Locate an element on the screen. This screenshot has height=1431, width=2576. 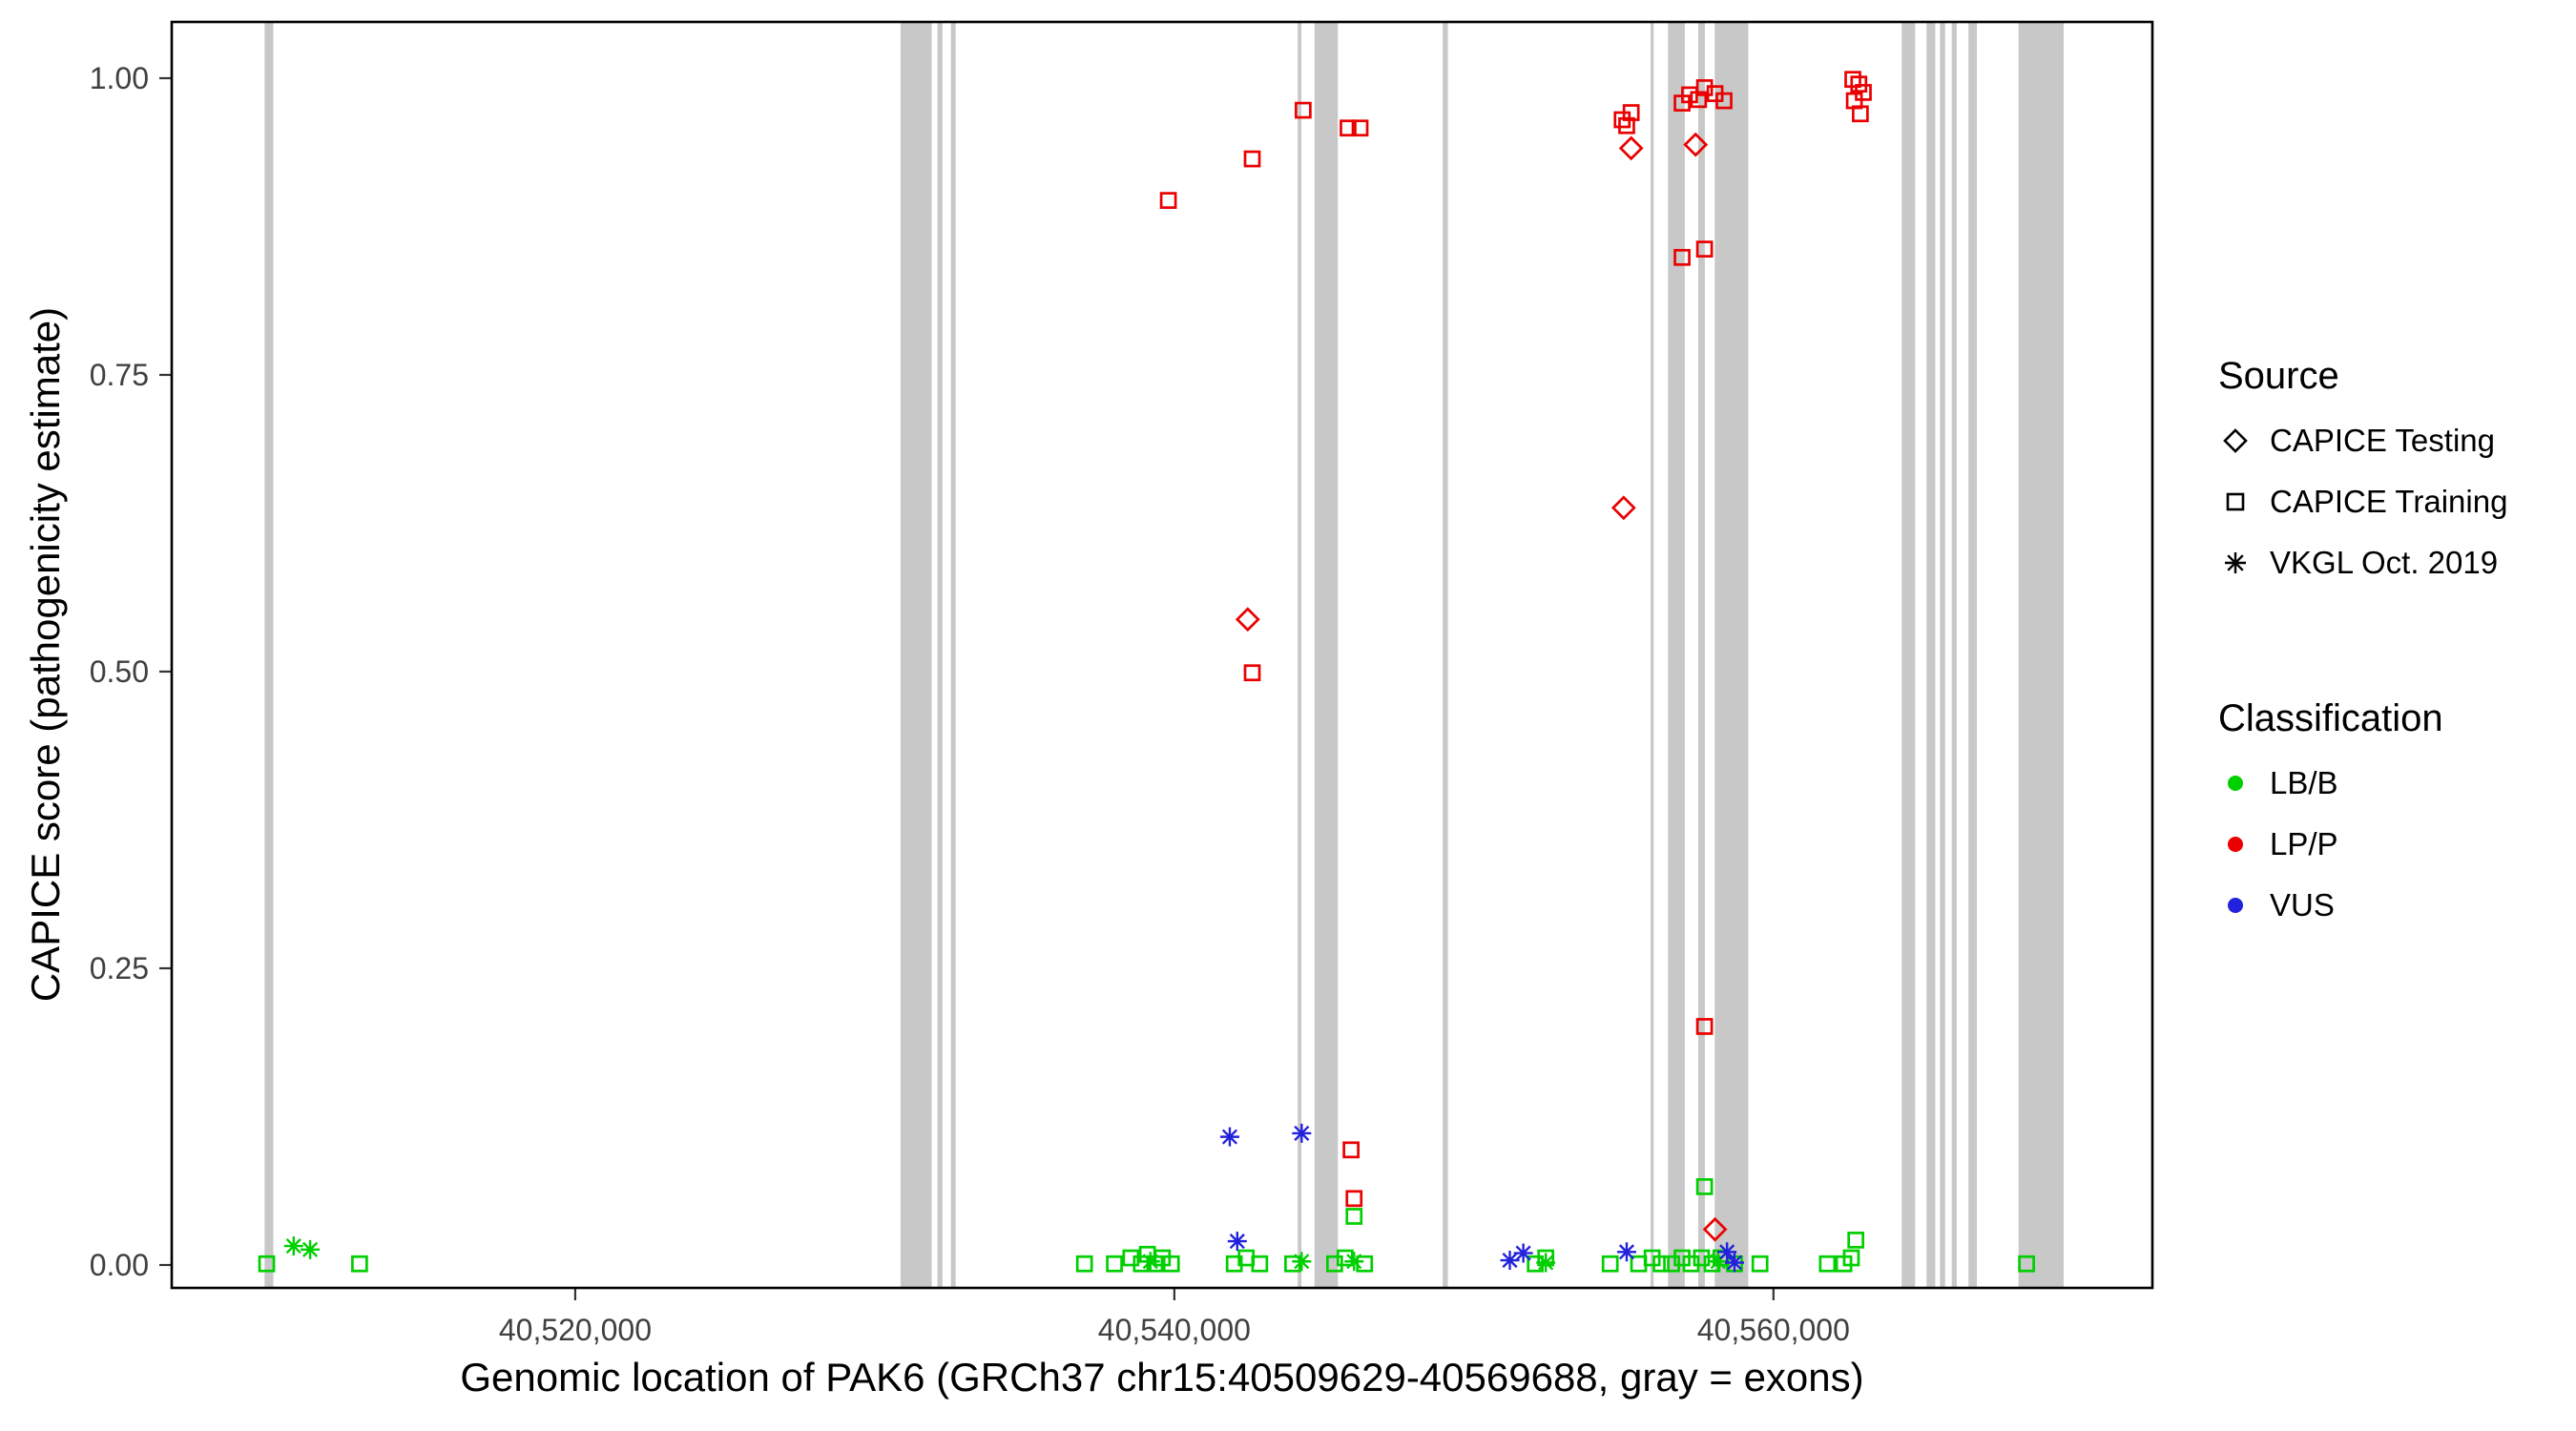
legend-item-capice-testing: CAPICE Testing is located at coordinates (2394, 441).